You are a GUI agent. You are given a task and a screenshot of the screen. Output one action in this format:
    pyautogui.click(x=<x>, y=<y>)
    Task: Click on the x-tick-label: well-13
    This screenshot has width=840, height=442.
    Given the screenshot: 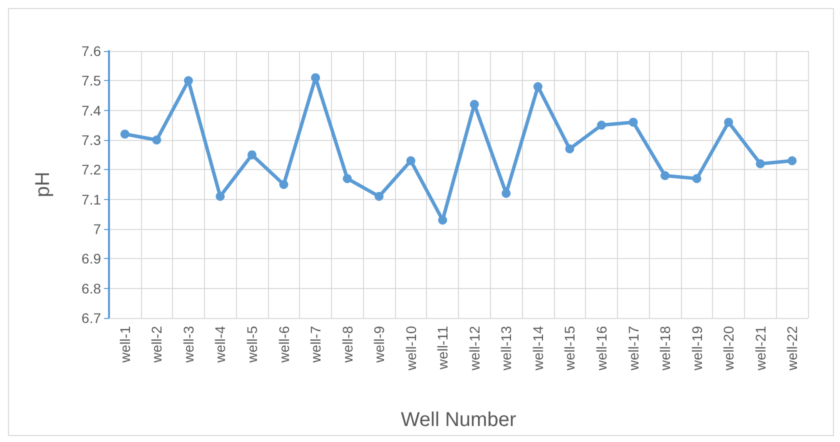 What is the action you would take?
    pyautogui.click(x=506, y=349)
    